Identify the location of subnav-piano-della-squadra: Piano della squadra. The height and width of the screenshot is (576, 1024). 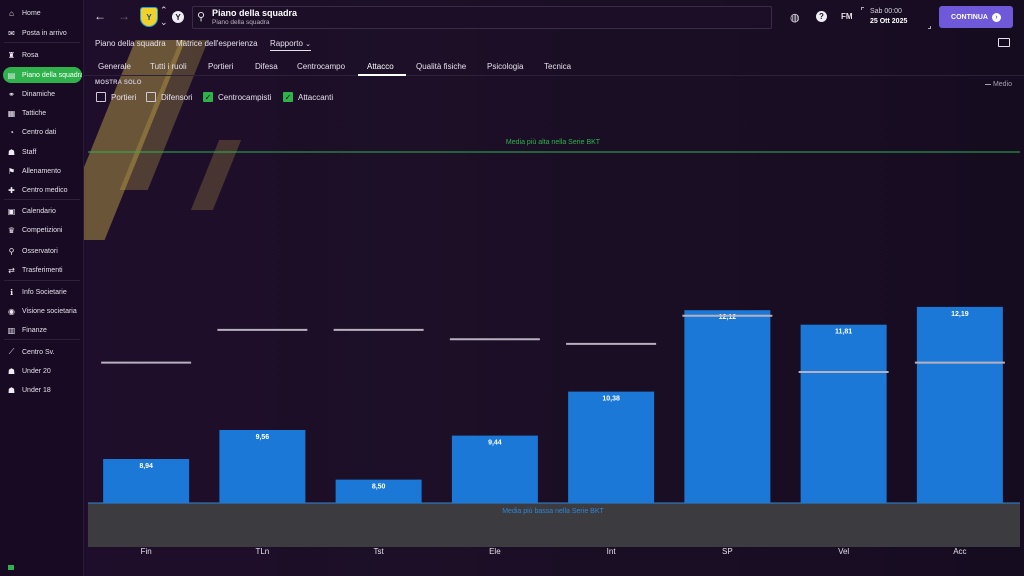
(130, 43).